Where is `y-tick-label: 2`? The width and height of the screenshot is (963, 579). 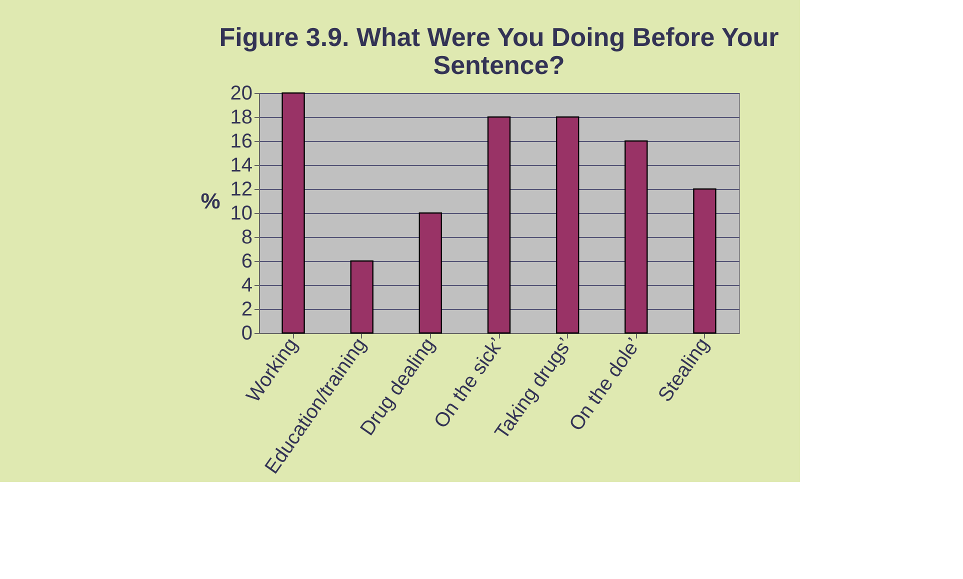 y-tick-label: 2 is located at coordinates (246, 309).